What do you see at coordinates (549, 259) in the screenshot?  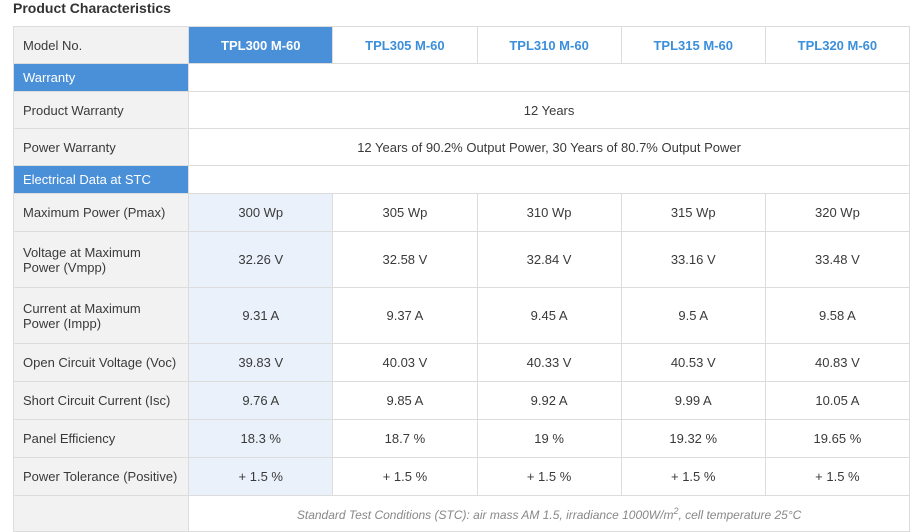 I see `spec-value: 32.84 V` at bounding box center [549, 259].